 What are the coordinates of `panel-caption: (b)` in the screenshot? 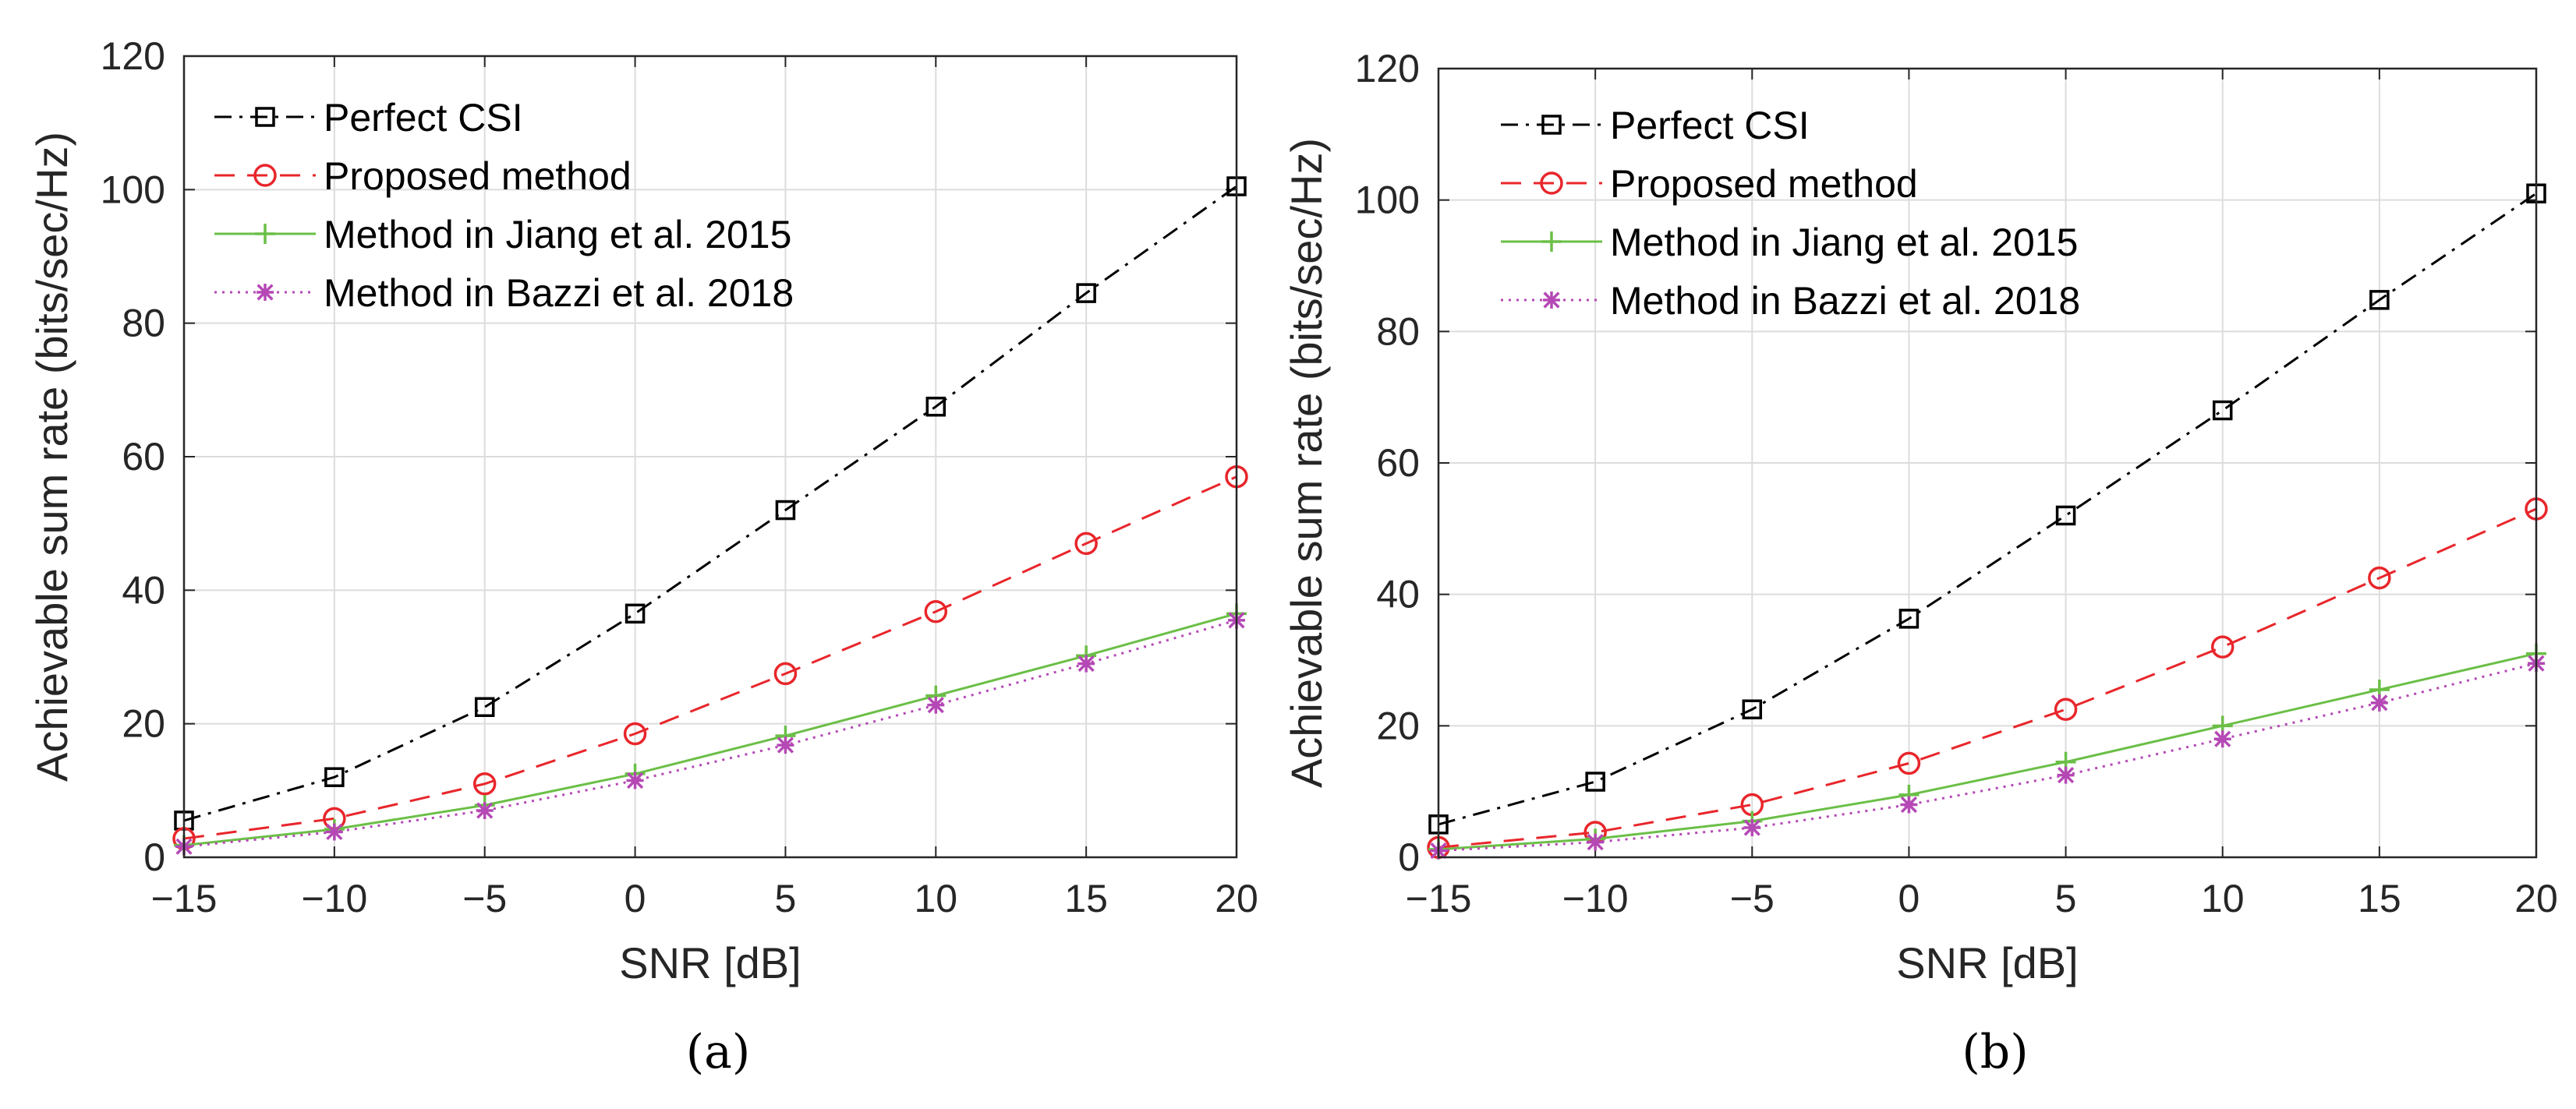 It's located at (1995, 1052).